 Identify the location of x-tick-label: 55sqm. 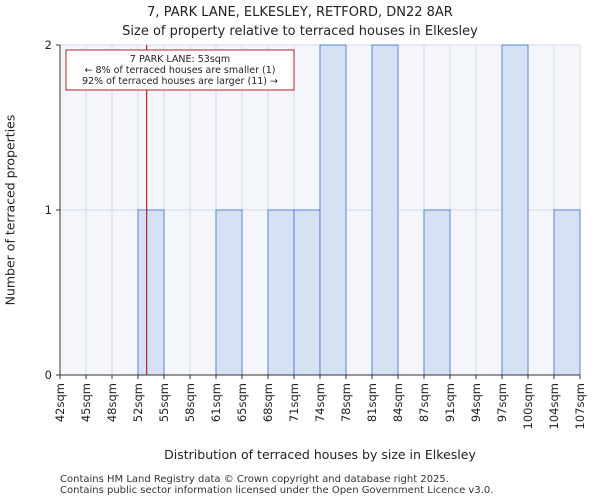
(164, 402).